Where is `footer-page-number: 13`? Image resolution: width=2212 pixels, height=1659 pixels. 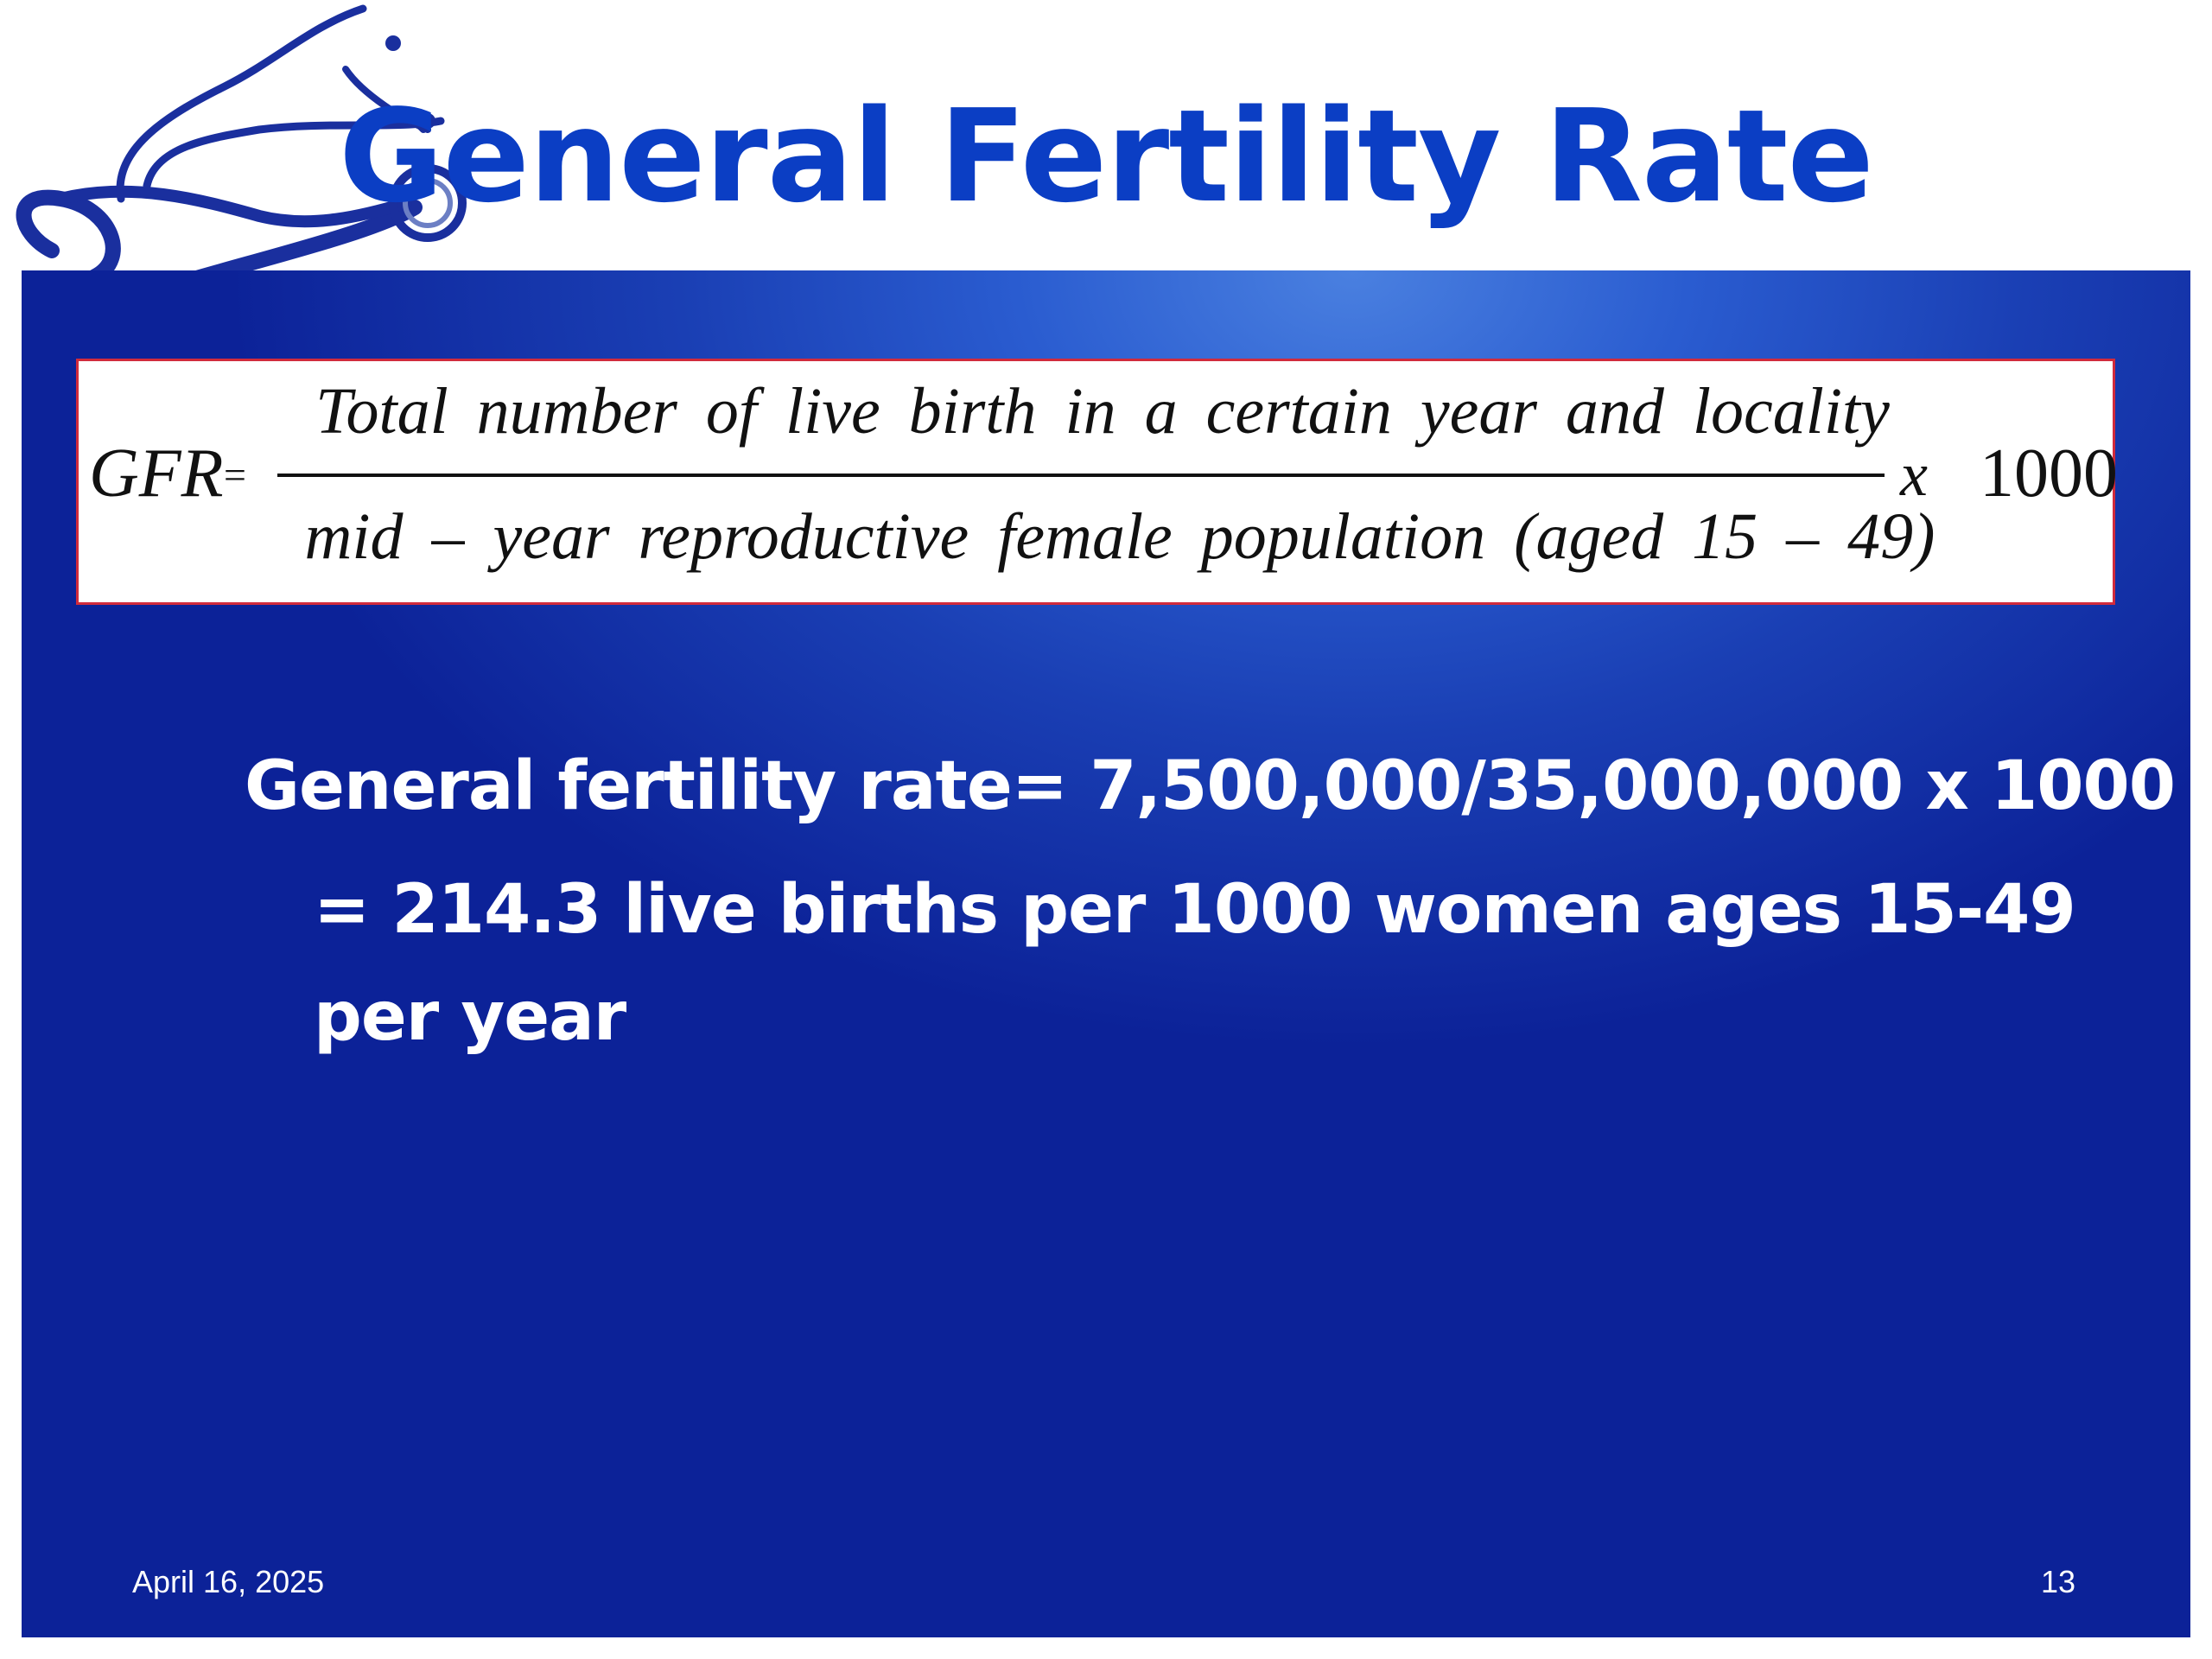 footer-page-number: 13 is located at coordinates (2058, 1581).